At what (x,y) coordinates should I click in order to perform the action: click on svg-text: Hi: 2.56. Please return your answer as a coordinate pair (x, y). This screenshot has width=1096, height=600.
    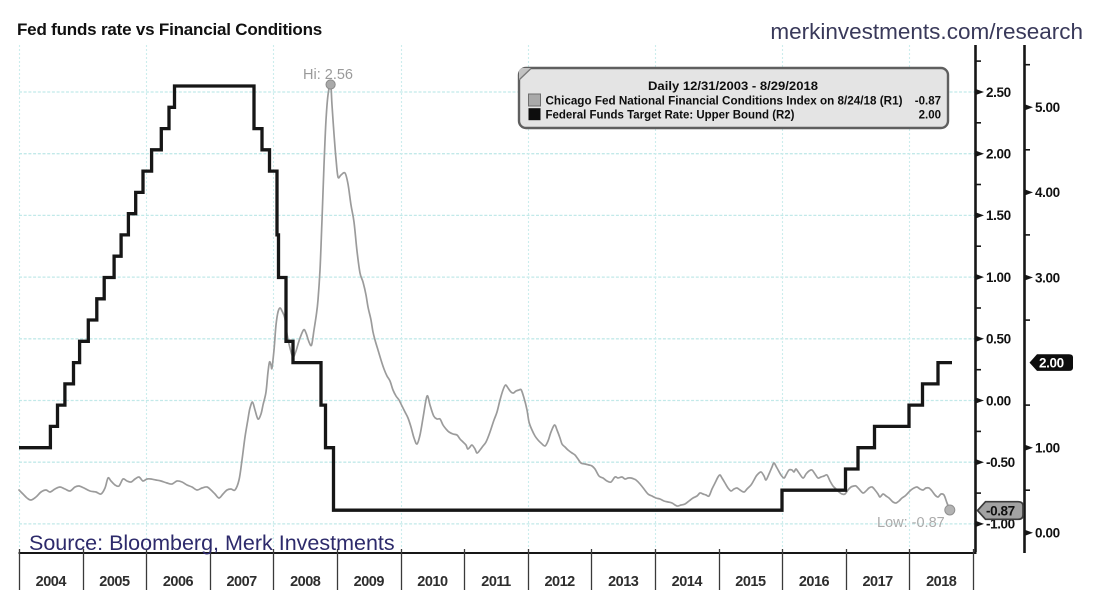
    Looking at the image, I should click on (328, 75).